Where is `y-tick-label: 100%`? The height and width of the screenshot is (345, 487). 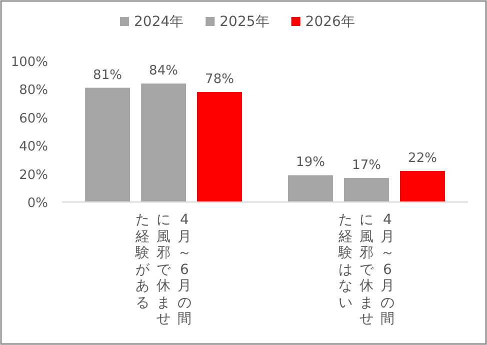 y-tick-label: 100% is located at coordinates (29, 62).